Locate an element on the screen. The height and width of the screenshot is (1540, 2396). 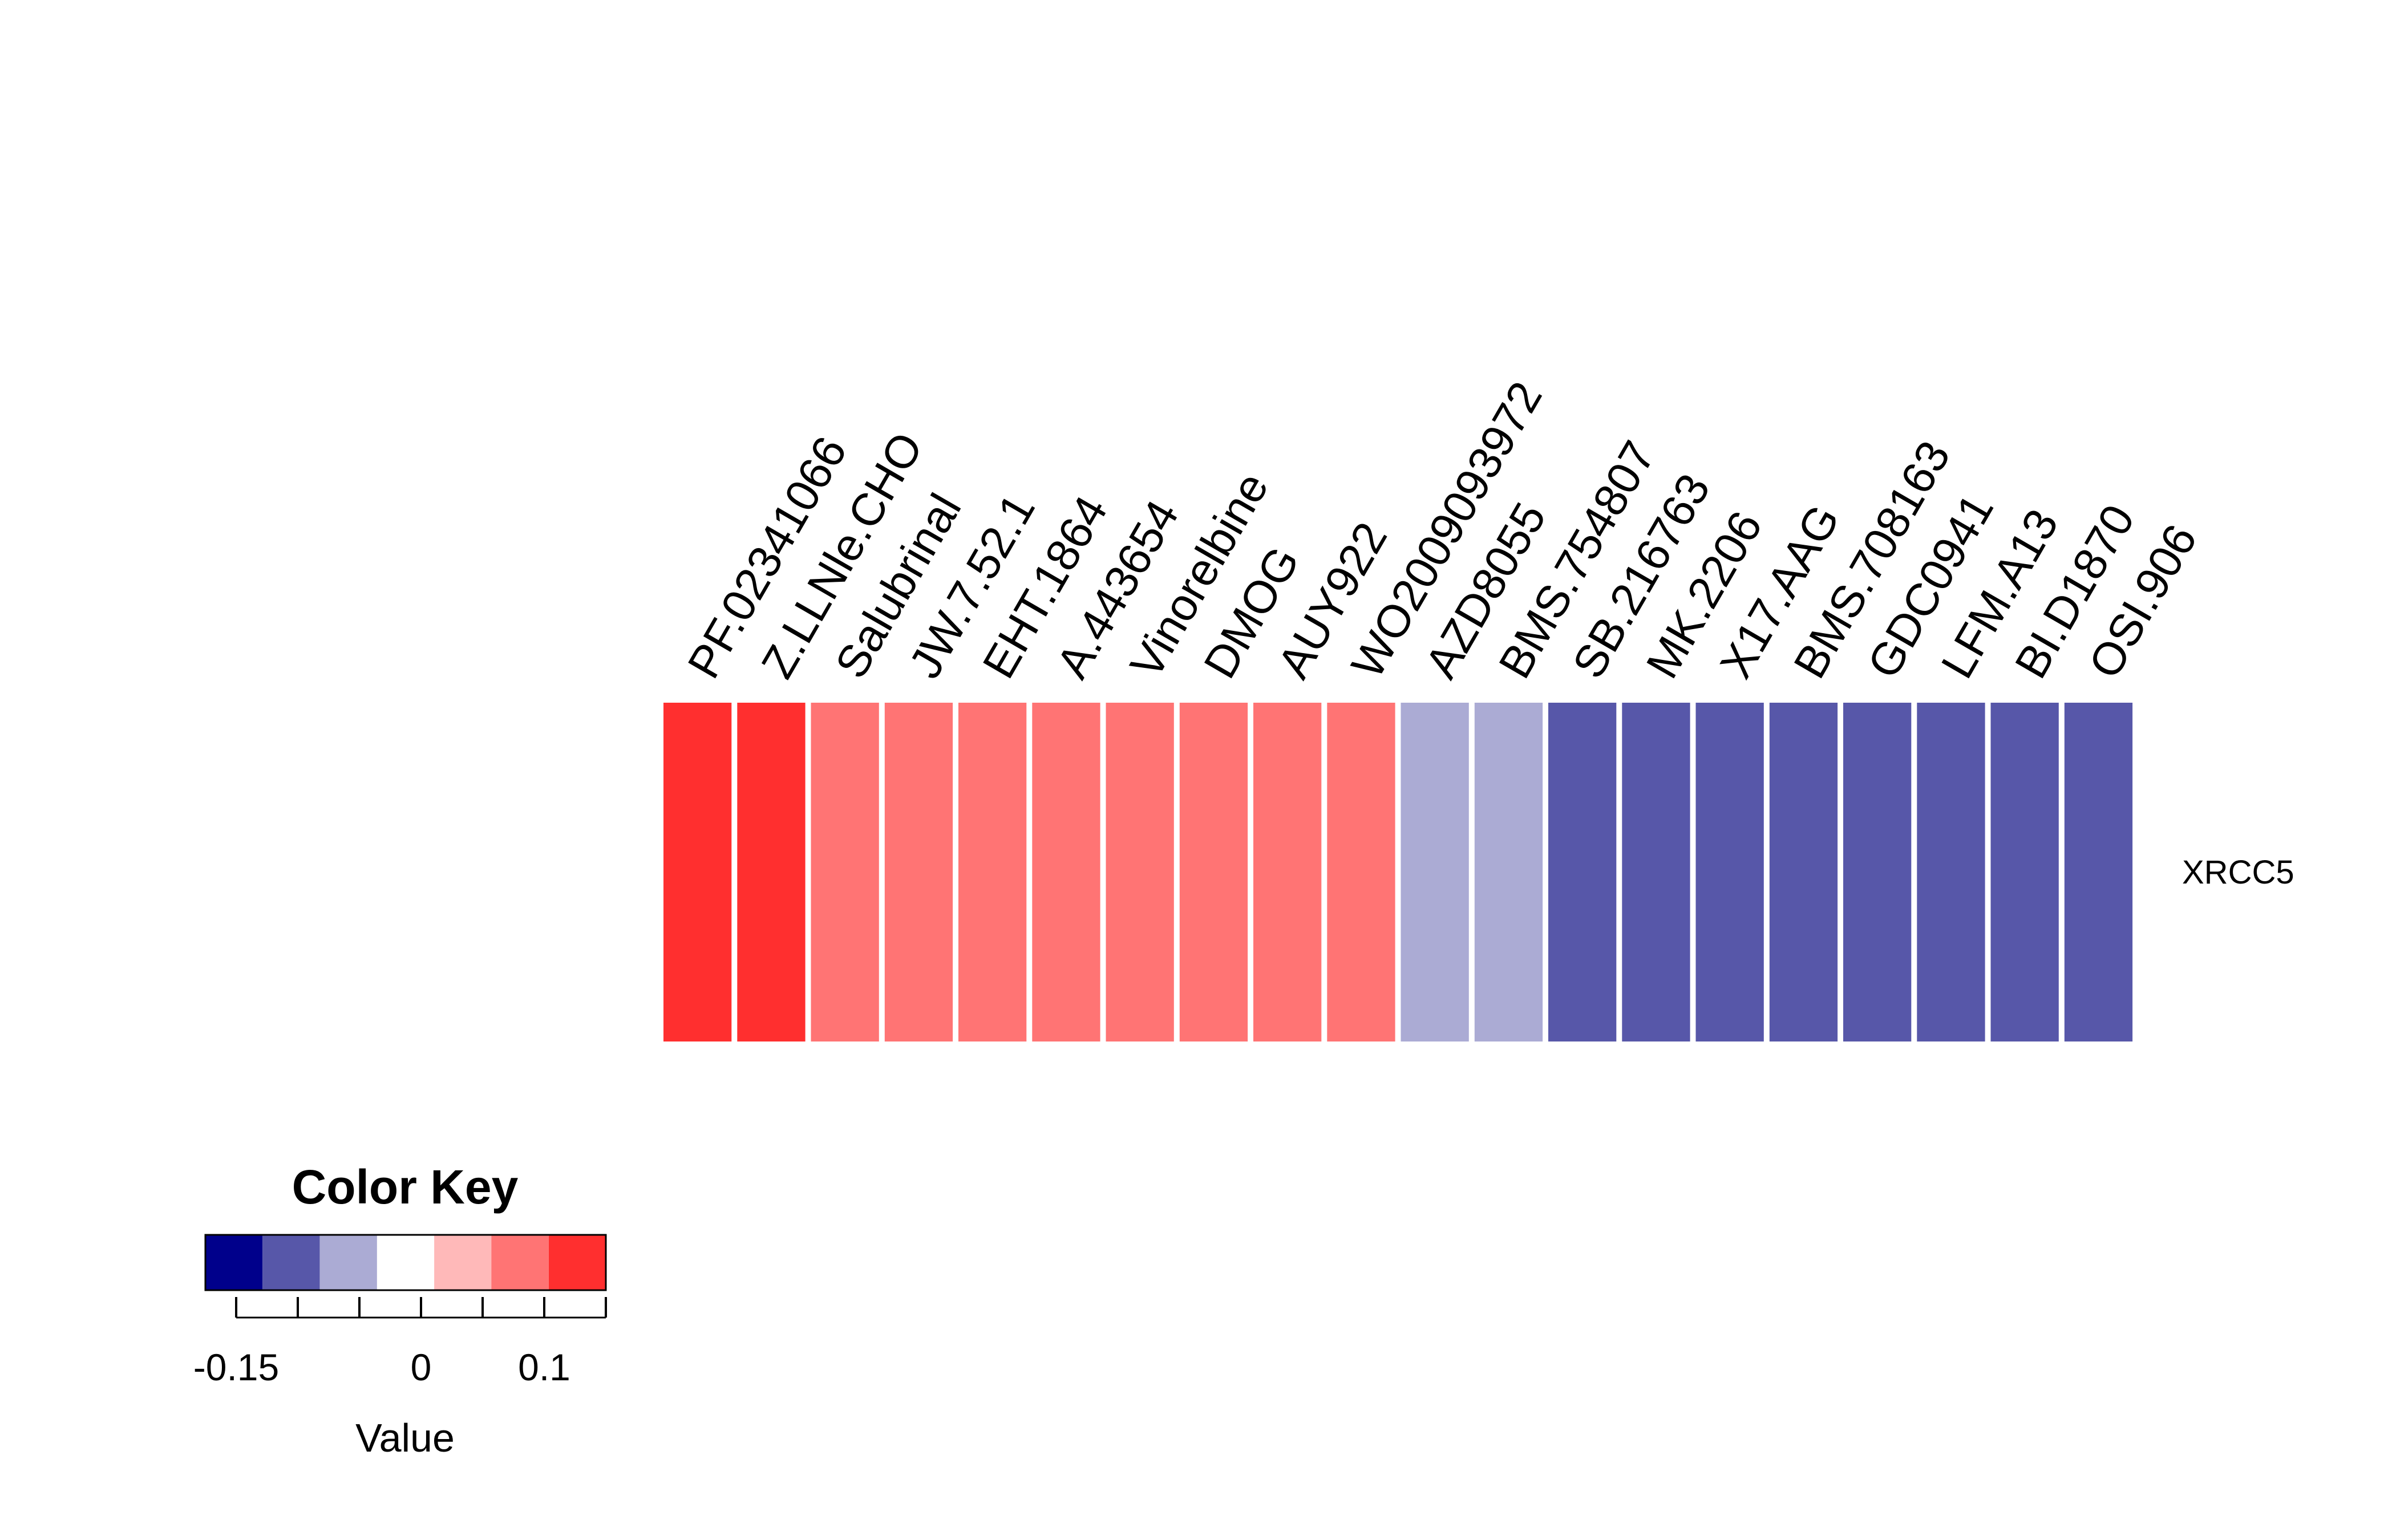
row-label: XRCC5 is located at coordinates (2238, 872).